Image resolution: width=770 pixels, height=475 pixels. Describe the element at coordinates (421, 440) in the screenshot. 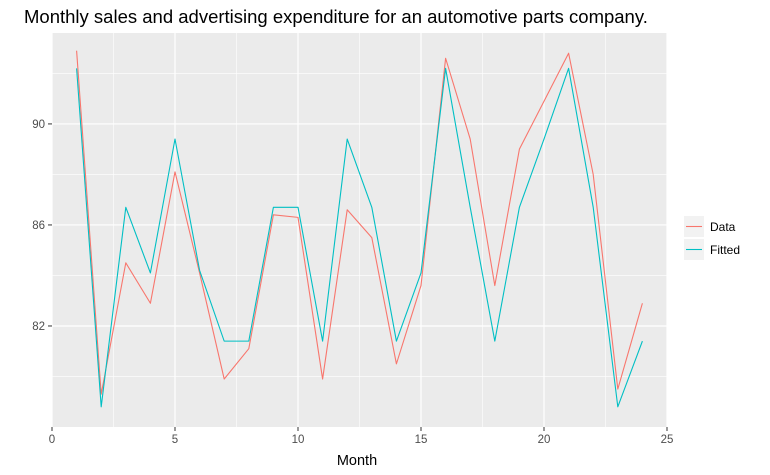

I see `x-tick-label: 15` at that location.